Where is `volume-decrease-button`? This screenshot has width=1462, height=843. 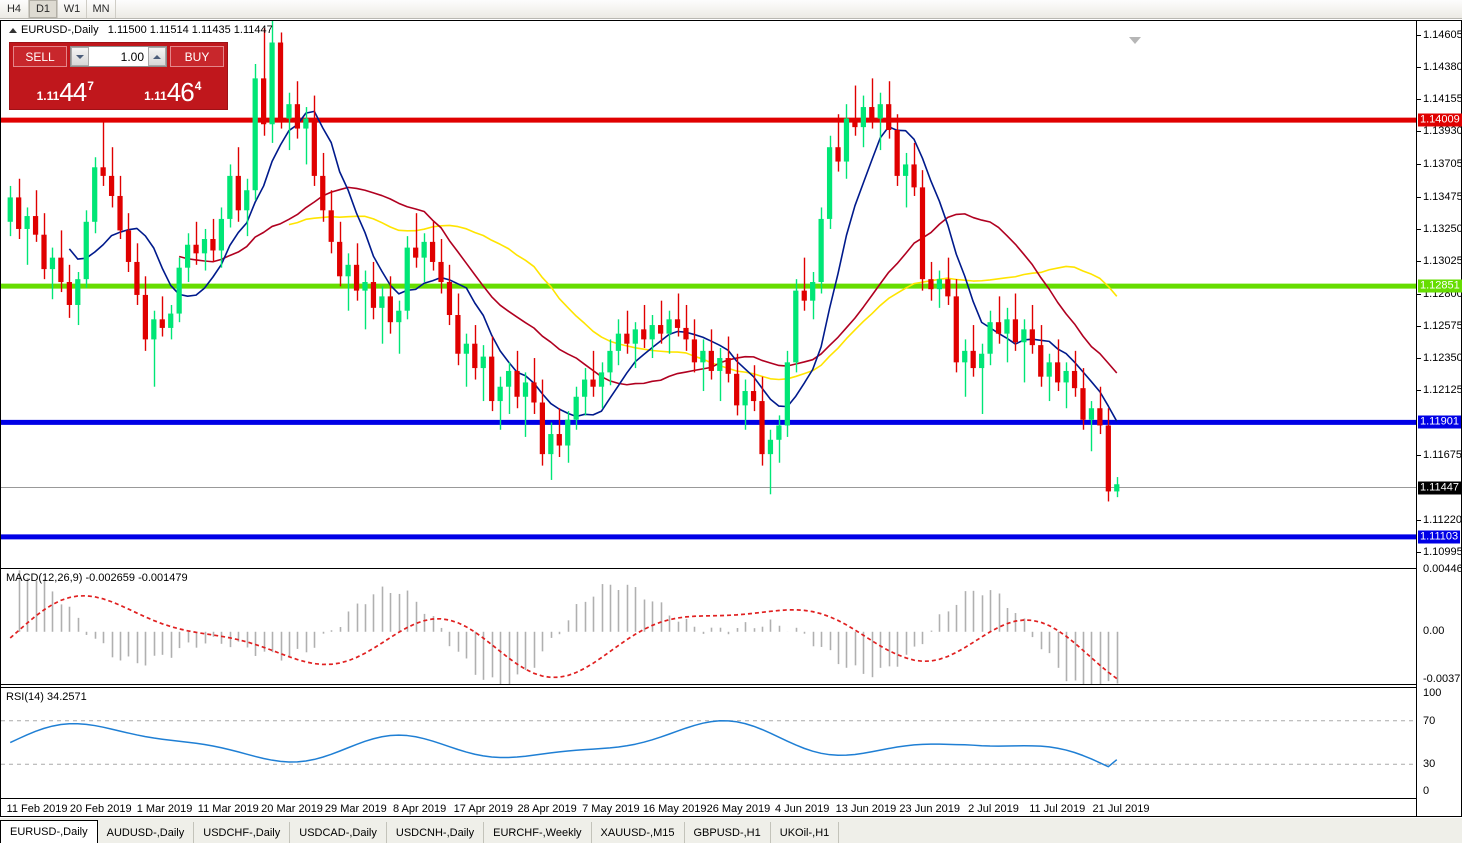
volume-decrease-button is located at coordinates (80, 56).